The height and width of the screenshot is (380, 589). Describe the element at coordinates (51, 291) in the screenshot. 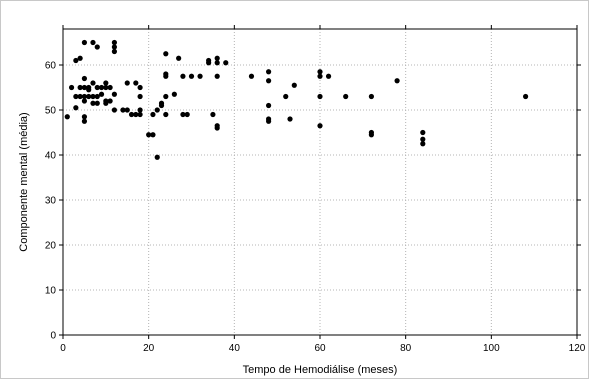

I see `y-tick-label: 10` at that location.